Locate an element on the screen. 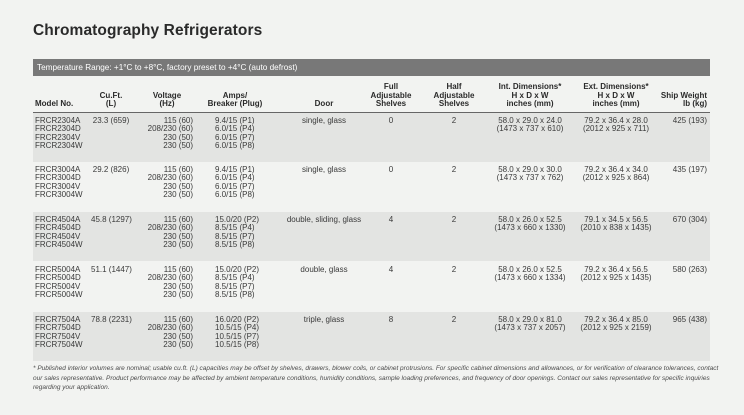  capacity-cell: 78.8 (2231) is located at coordinates (111, 319).